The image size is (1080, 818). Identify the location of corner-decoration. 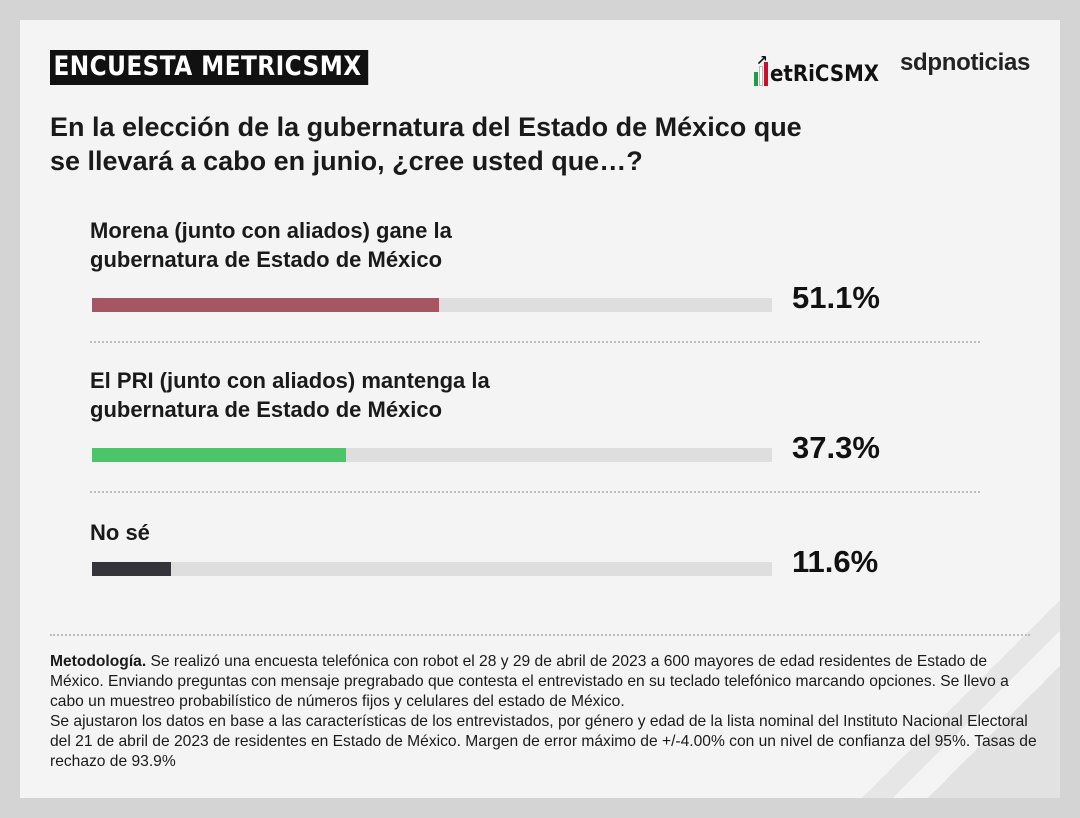
(950, 688).